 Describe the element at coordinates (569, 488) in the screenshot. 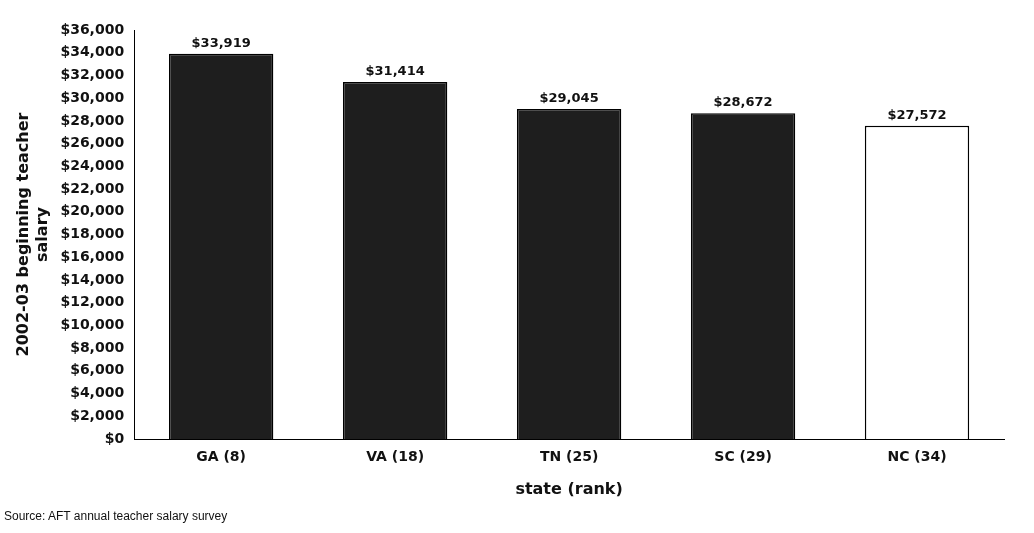

I see `x-axis-title: state (rank)` at that location.